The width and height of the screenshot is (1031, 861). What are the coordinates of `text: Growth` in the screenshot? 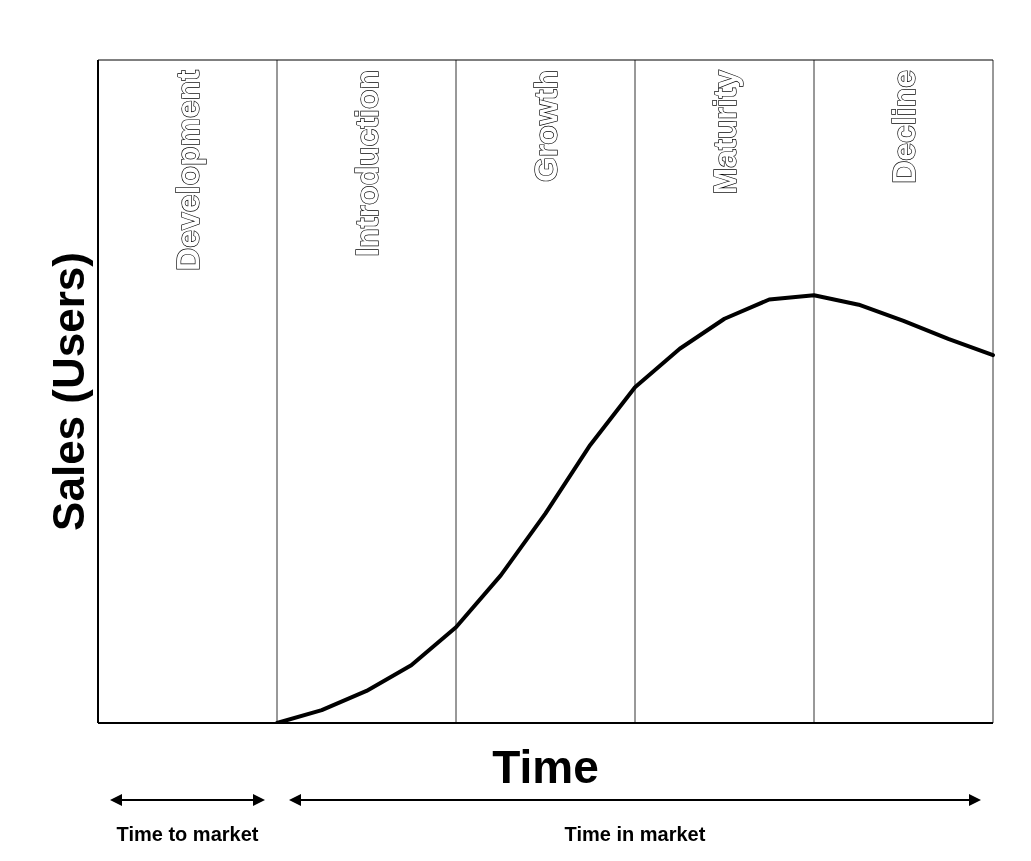 It's located at (545, 126).